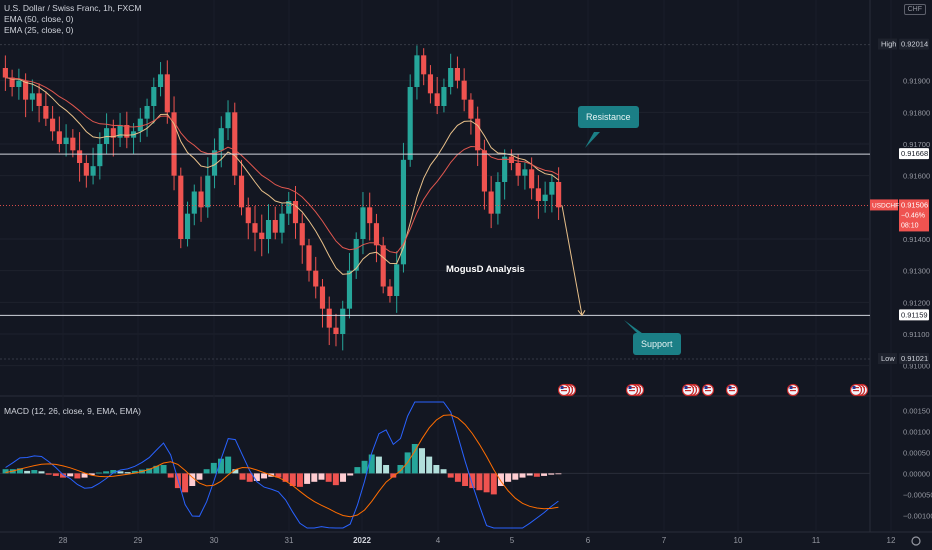  I want to click on low-label: Low, so click(888, 358).